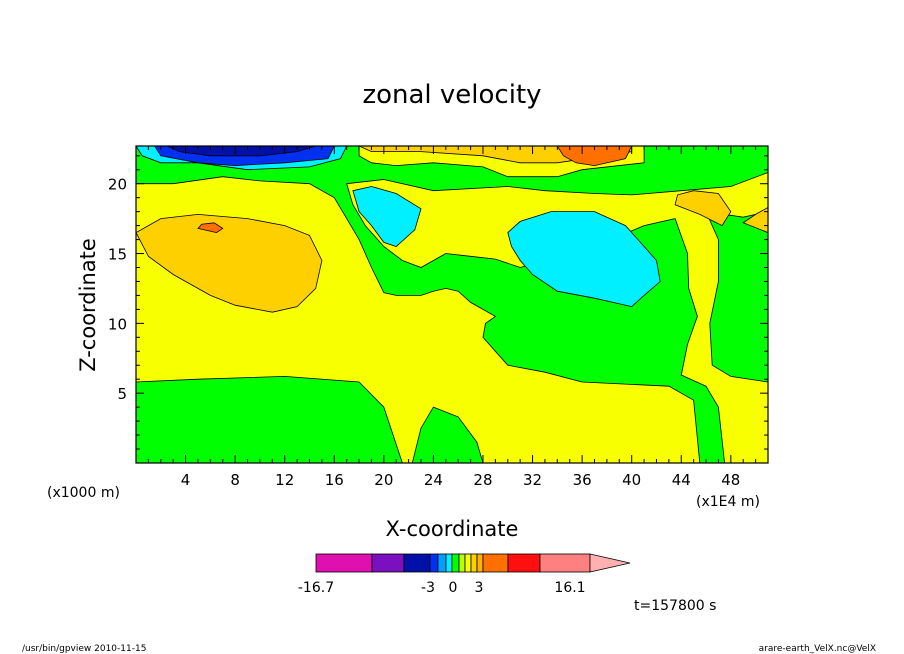 Image resolution: width=904 pixels, height=654 pixels. Describe the element at coordinates (88, 305) in the screenshot. I see `y-axis-title: Z-coordinate` at that location.